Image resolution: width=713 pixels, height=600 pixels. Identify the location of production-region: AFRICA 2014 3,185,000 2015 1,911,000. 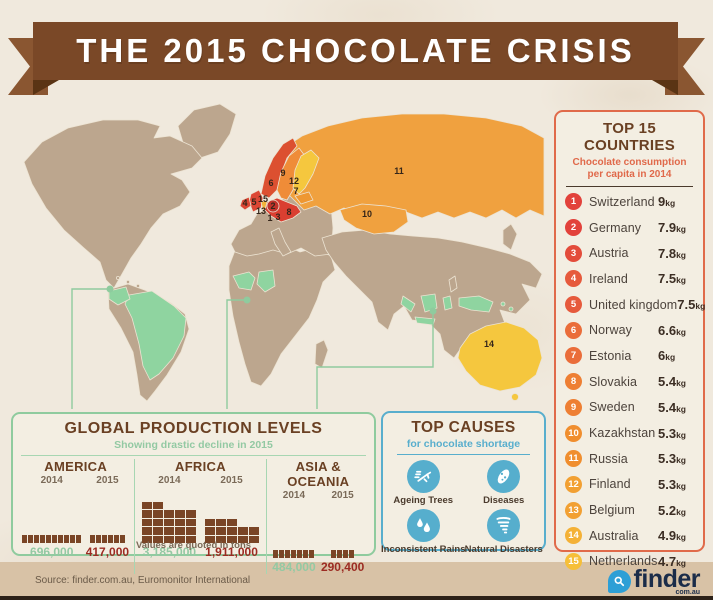
(201, 516).